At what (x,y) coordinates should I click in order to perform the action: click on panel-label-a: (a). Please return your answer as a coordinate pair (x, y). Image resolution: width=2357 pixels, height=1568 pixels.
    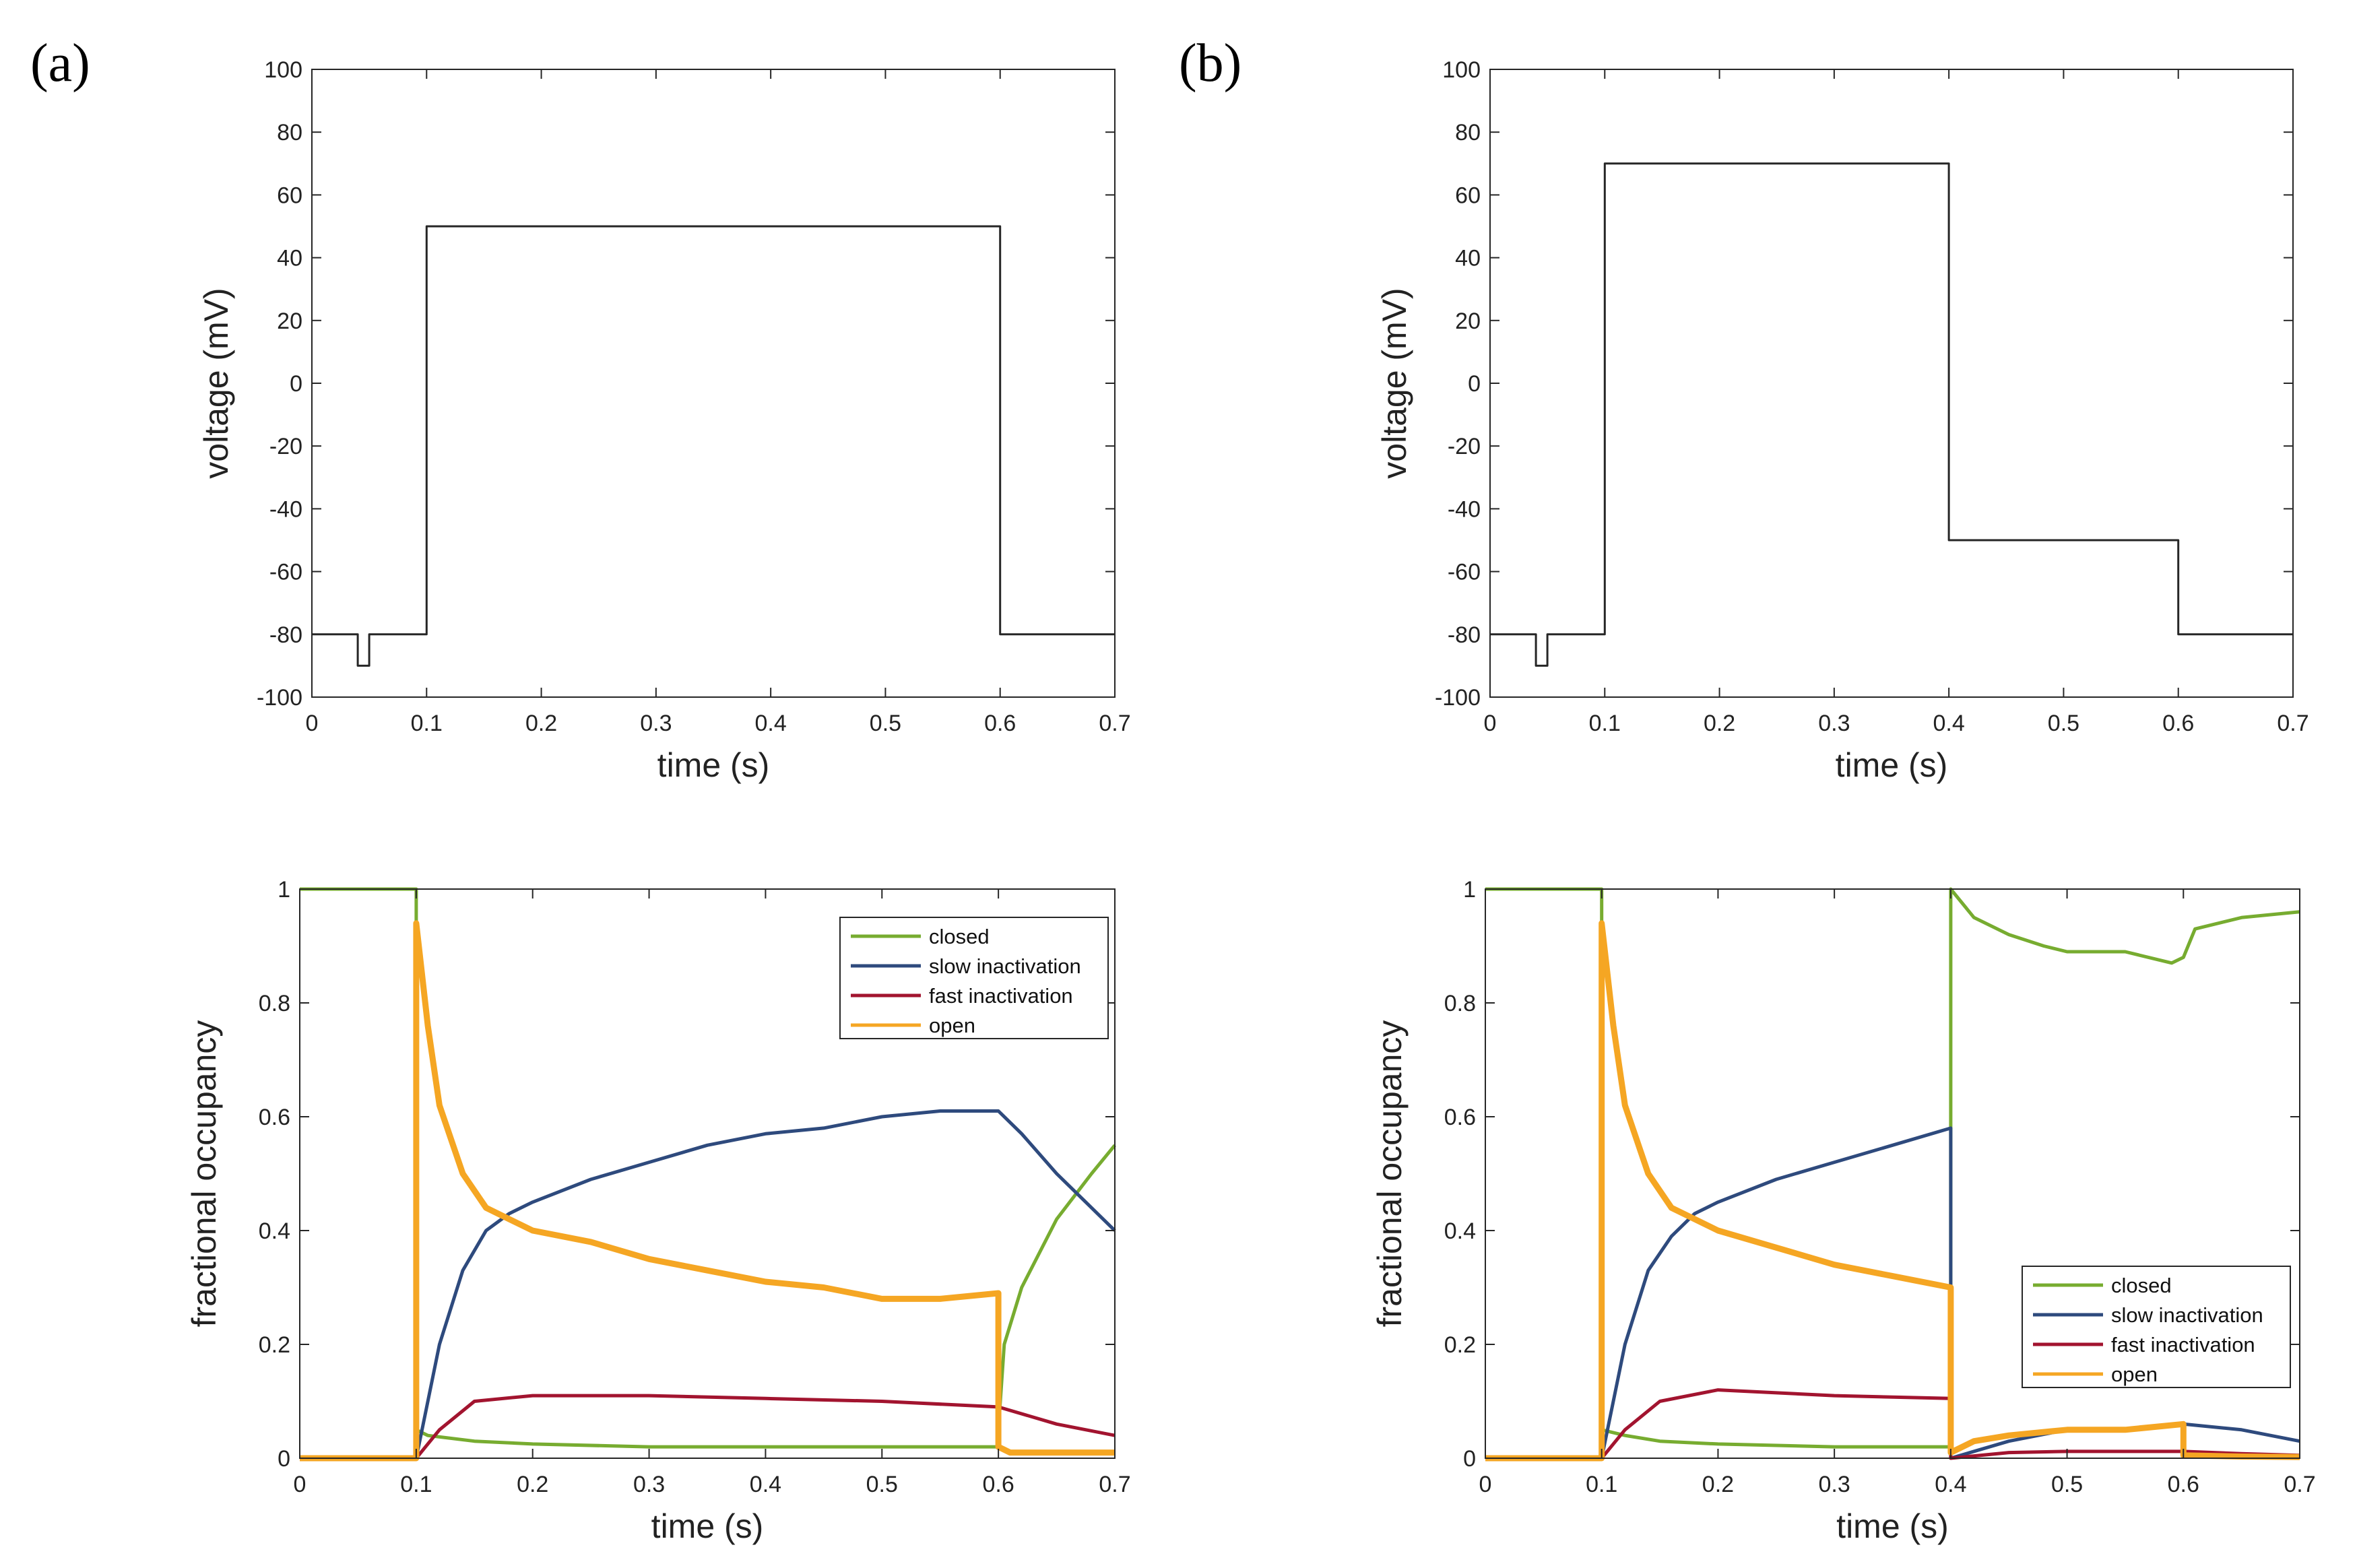
    Looking at the image, I should click on (60, 63).